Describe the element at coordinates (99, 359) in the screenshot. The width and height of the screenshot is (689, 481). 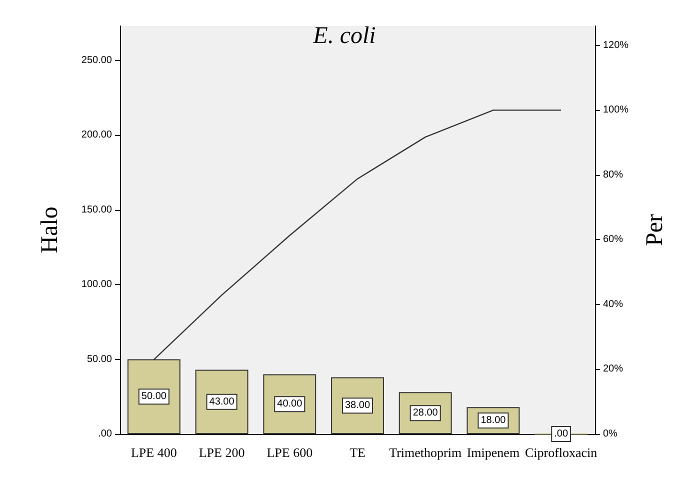
I see `y-tick-label: 50.00` at that location.